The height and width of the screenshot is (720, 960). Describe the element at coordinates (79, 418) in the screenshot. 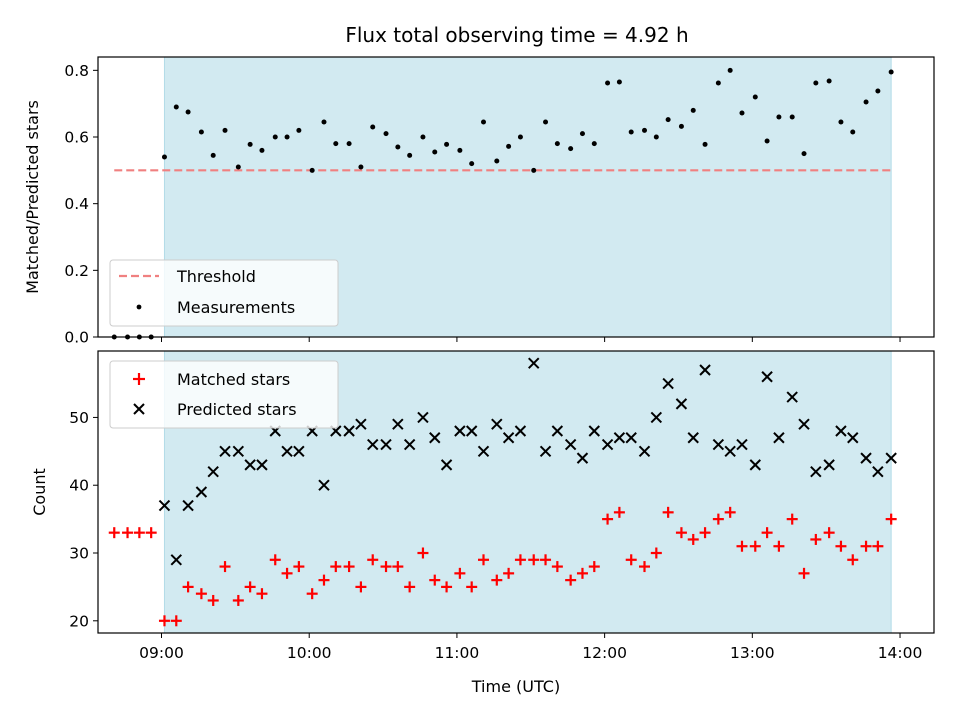

I see `y-tick-label: 50` at that location.